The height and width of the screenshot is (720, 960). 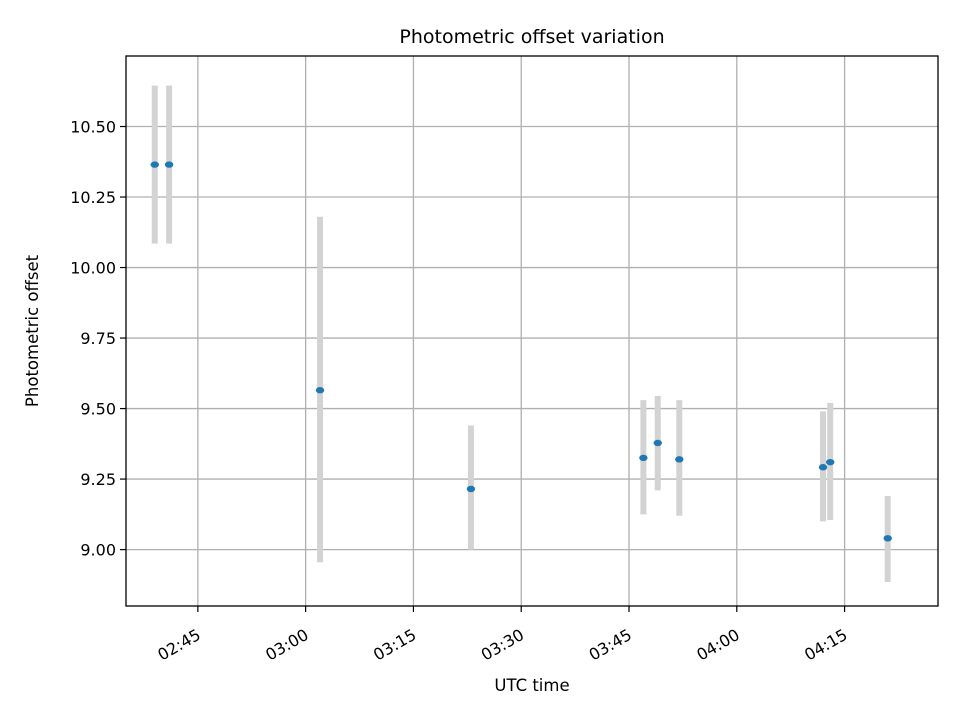 What do you see at coordinates (93, 197) in the screenshot?
I see `y-tick-label: 10.25` at bounding box center [93, 197].